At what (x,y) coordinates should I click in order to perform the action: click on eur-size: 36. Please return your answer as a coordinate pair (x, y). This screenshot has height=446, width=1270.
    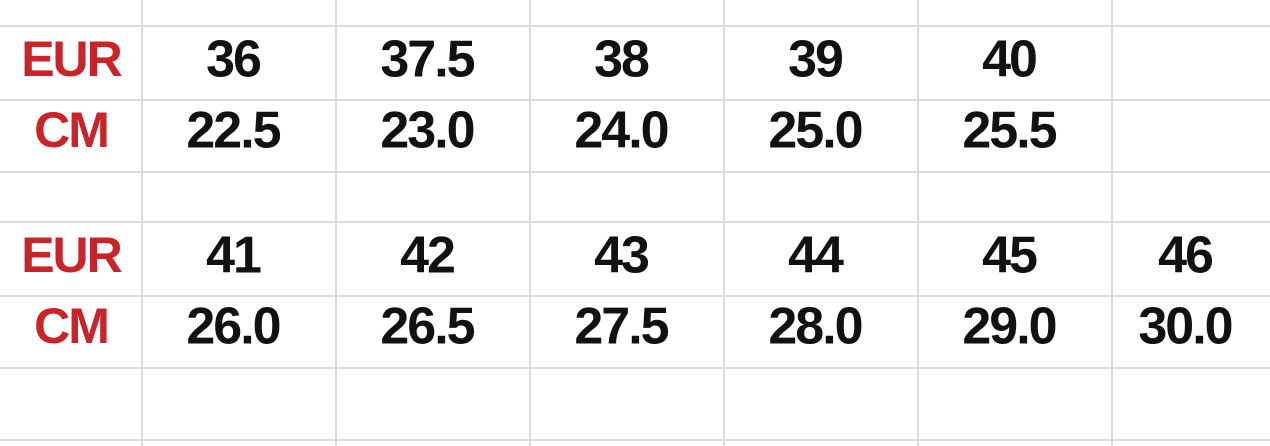
    Looking at the image, I should click on (233, 60).